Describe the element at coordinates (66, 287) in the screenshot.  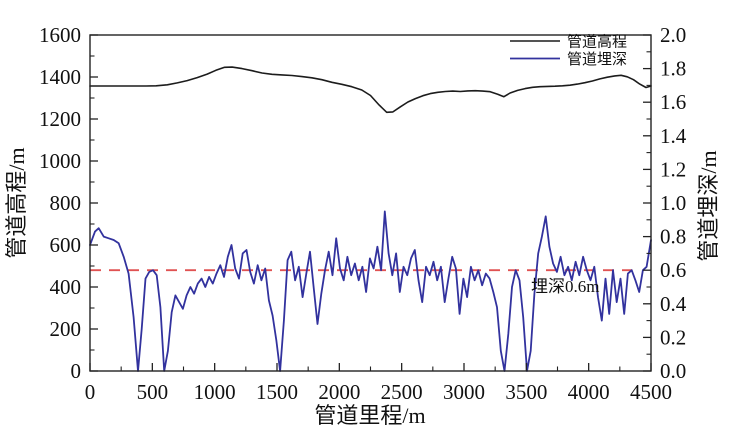
I see `left-y-tick-label: 400` at that location.